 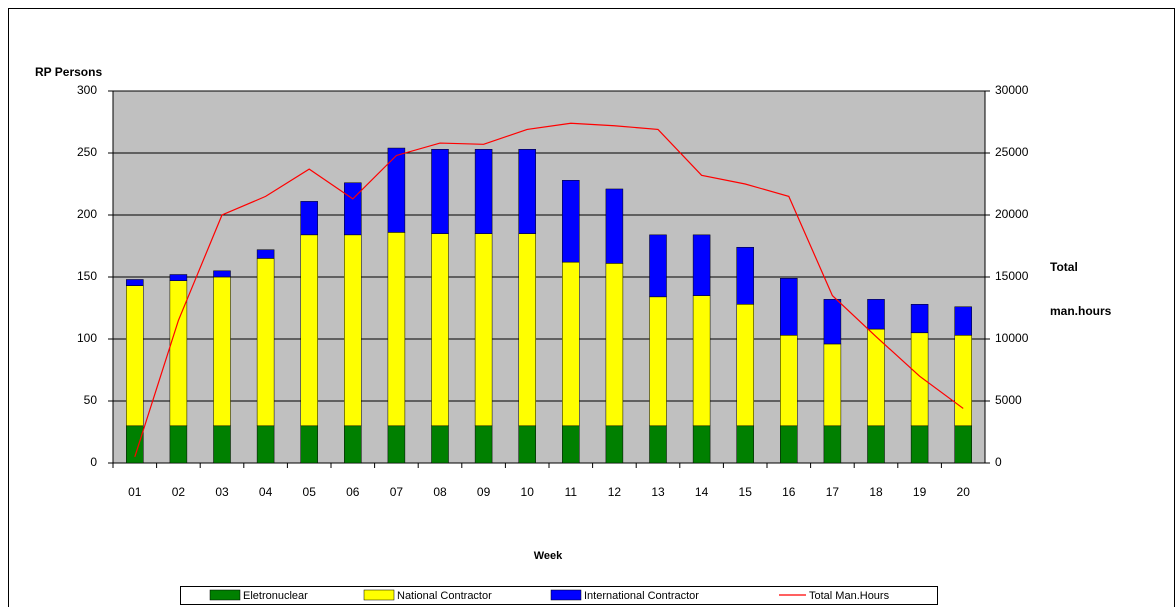 I want to click on x-tick-label: 08, so click(x=440, y=492).